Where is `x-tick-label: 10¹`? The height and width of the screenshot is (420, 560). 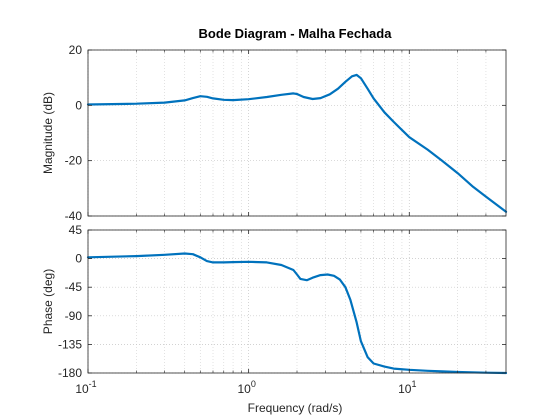 x-tick-label: 10¹ is located at coordinates (407, 387).